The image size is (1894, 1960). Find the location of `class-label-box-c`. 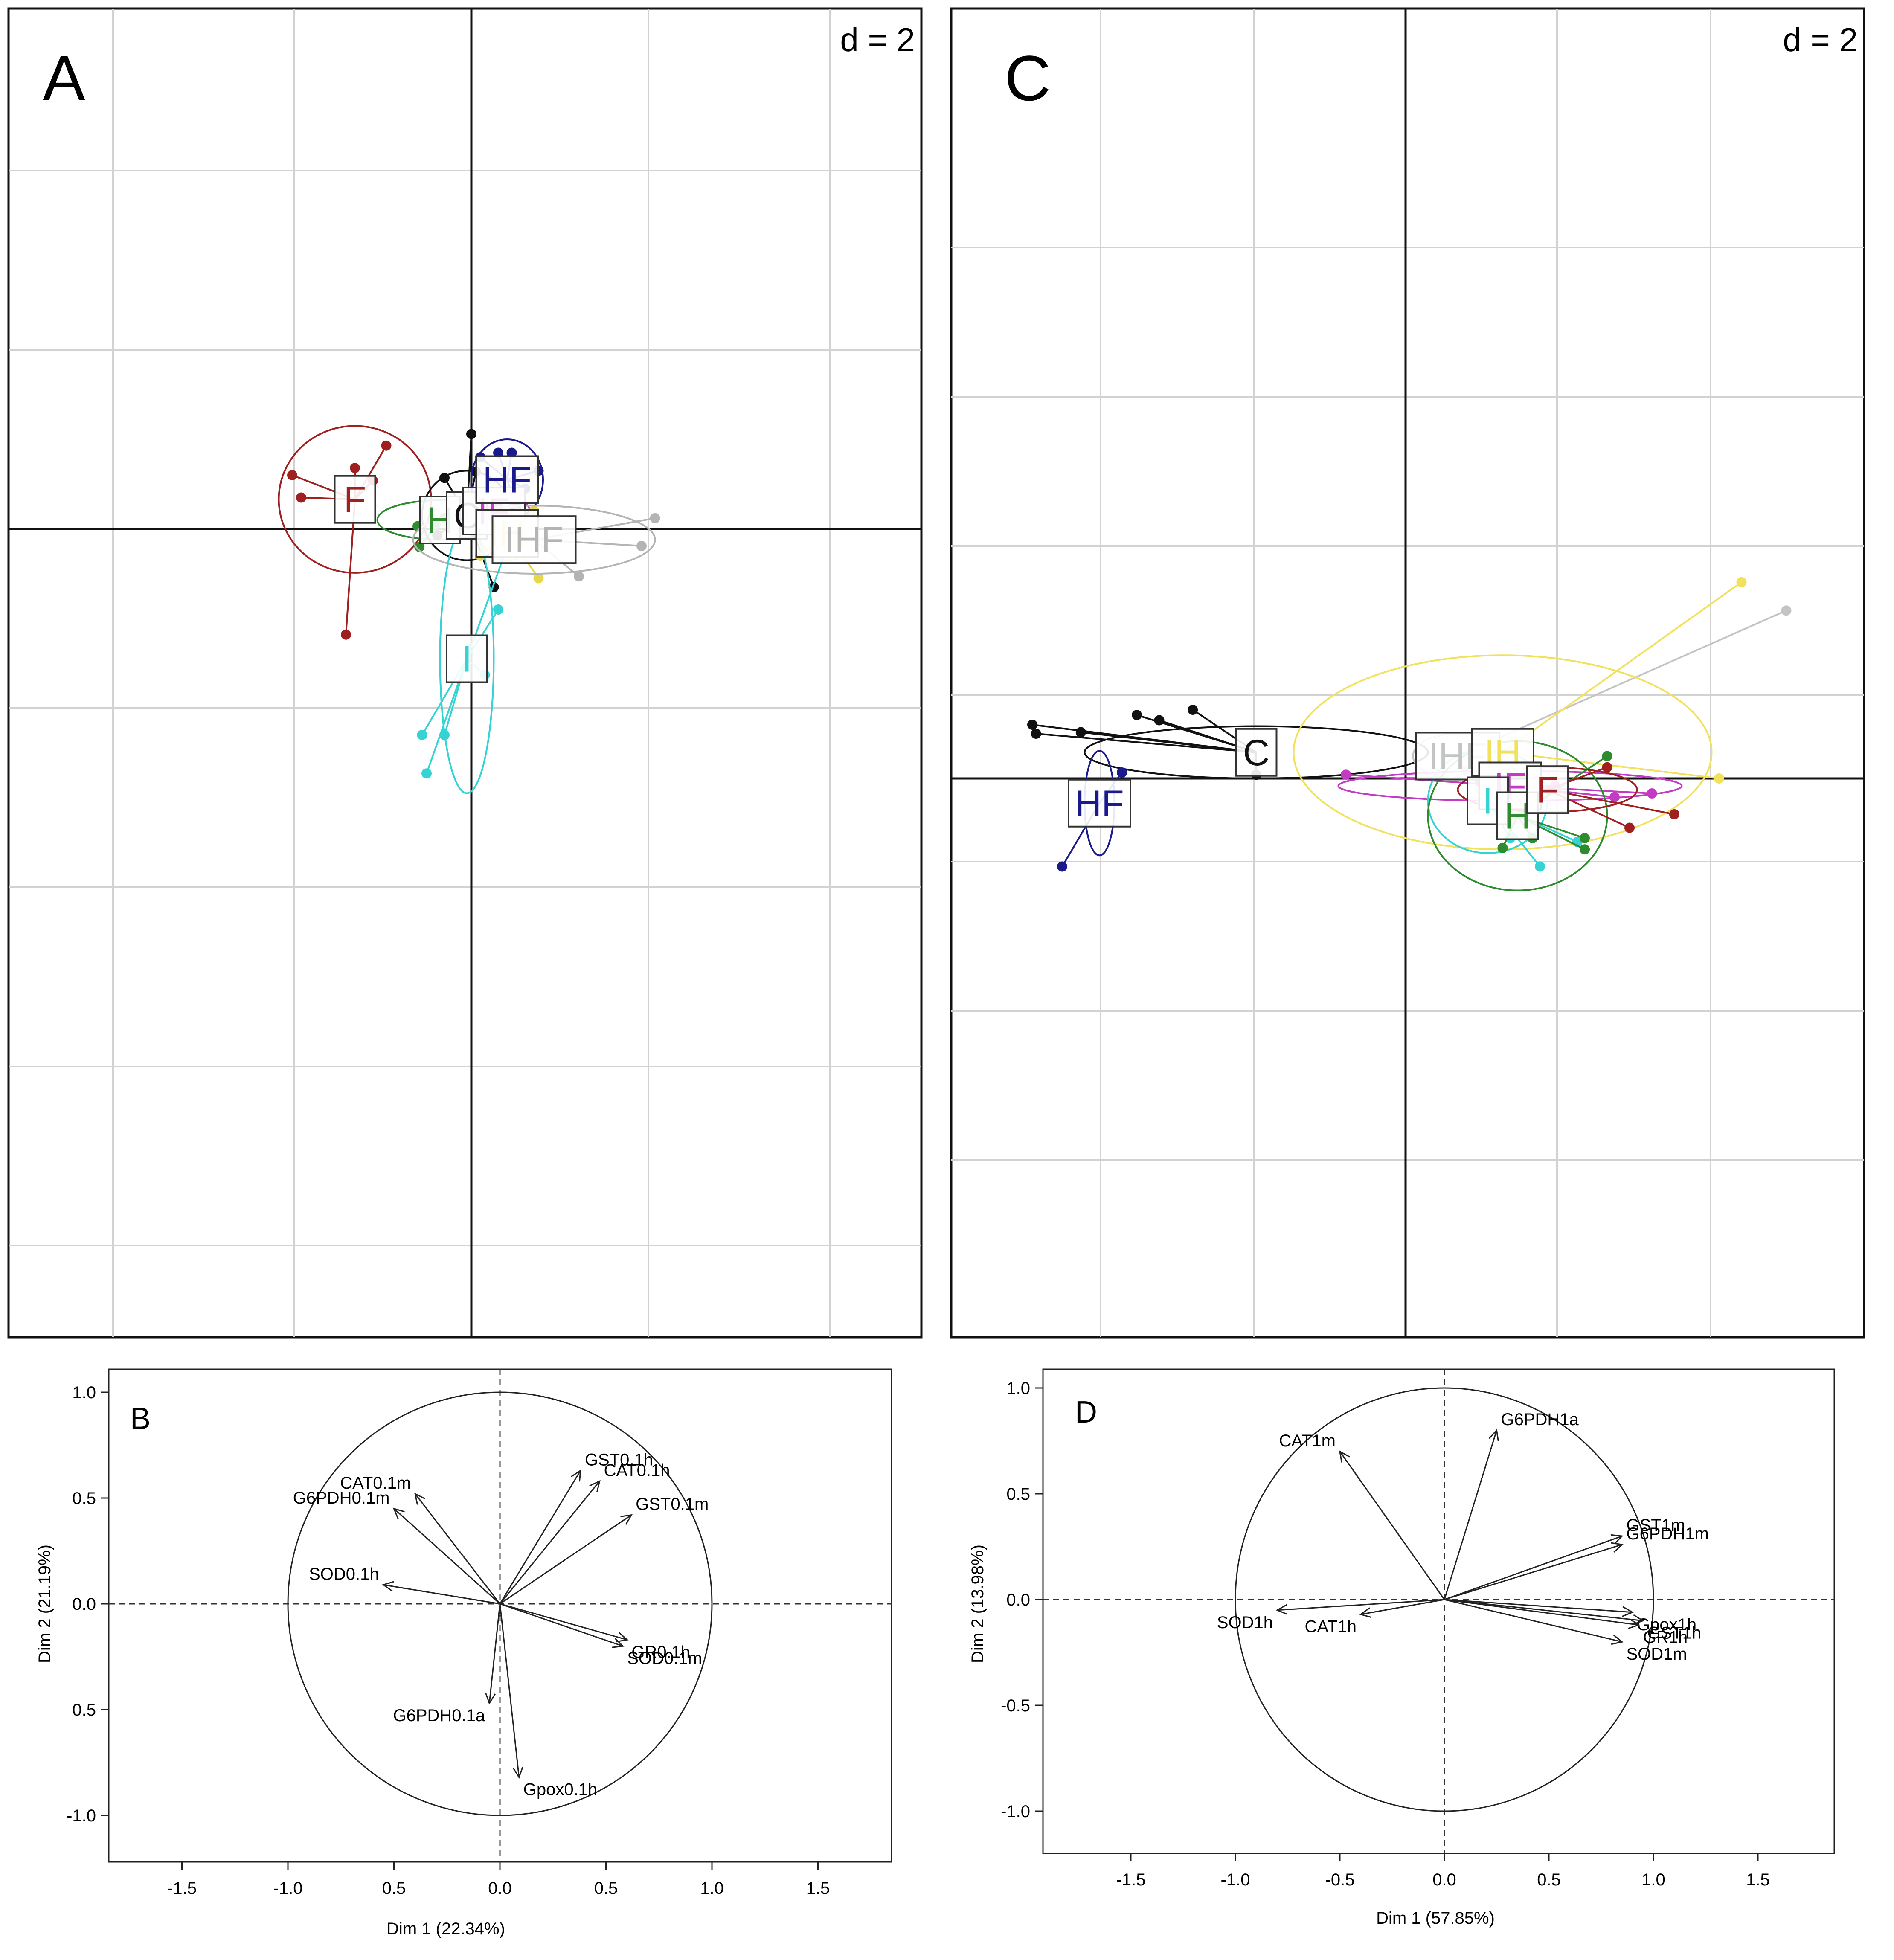

class-label-box-c is located at coordinates (1256, 752).